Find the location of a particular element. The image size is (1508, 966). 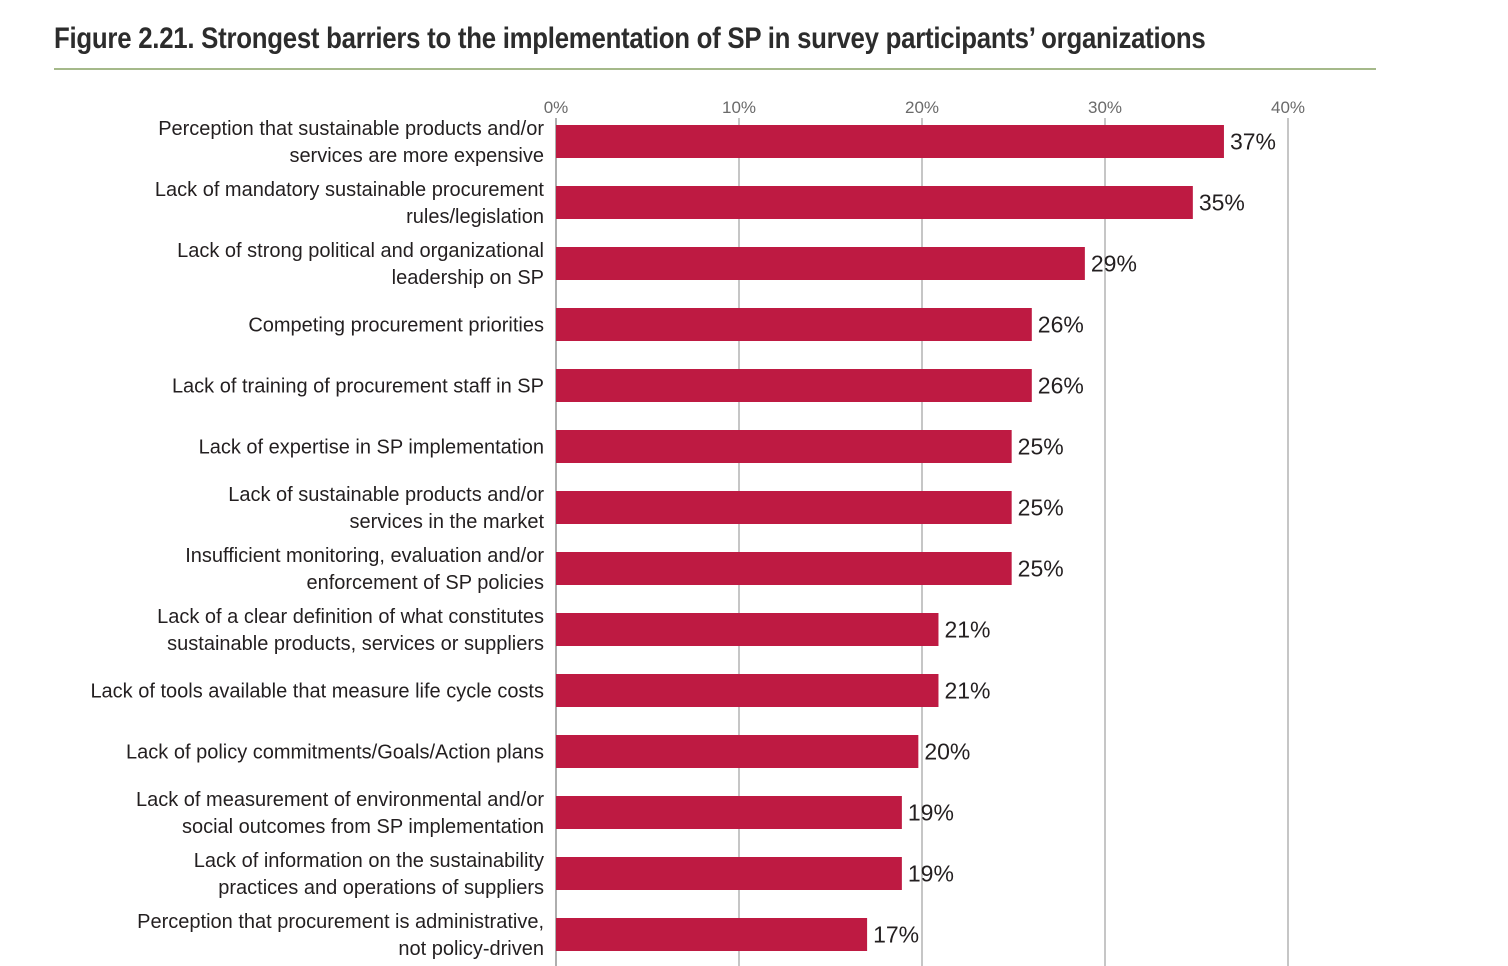

figure-number: Figure 2.21. is located at coordinates (124, 38).